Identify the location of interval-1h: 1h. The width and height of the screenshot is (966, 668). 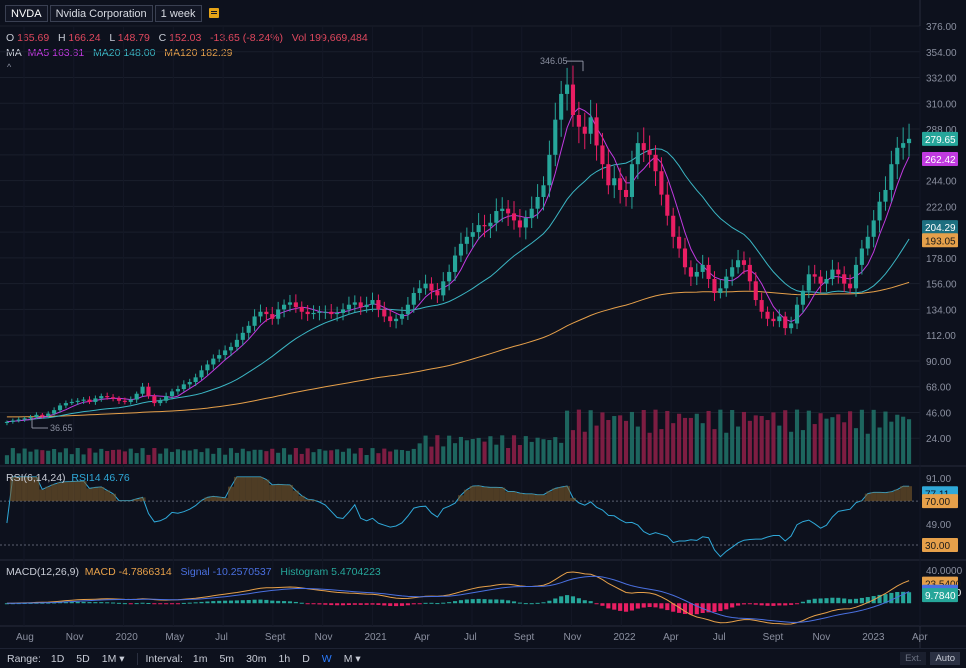
(284, 658).